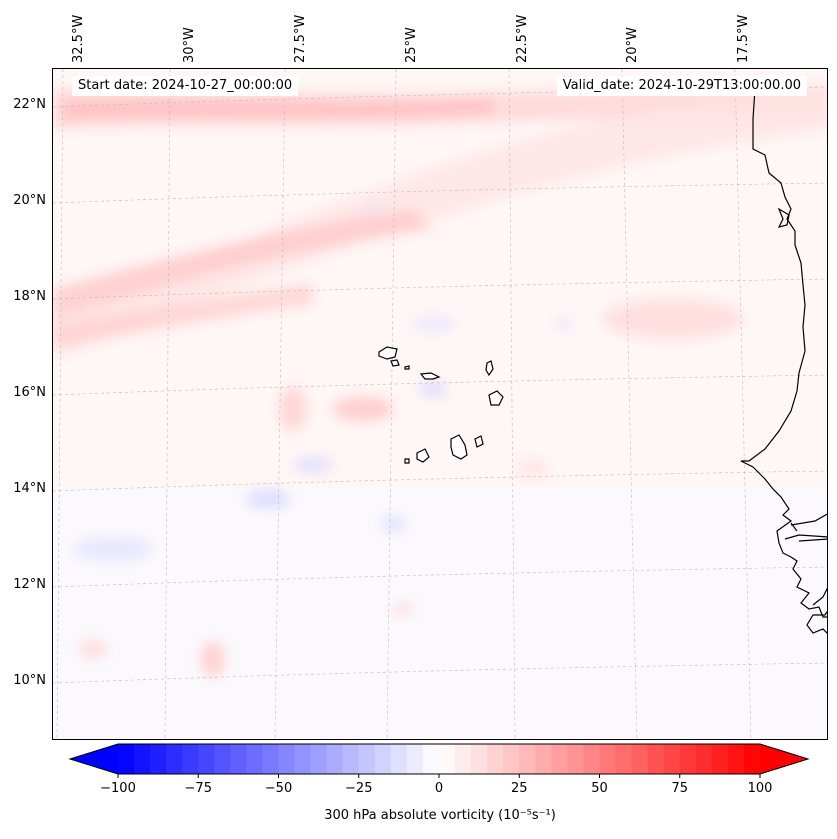 This screenshot has height=839, width=837. I want to click on latitude-tick-label: 16°N, so click(29, 393).